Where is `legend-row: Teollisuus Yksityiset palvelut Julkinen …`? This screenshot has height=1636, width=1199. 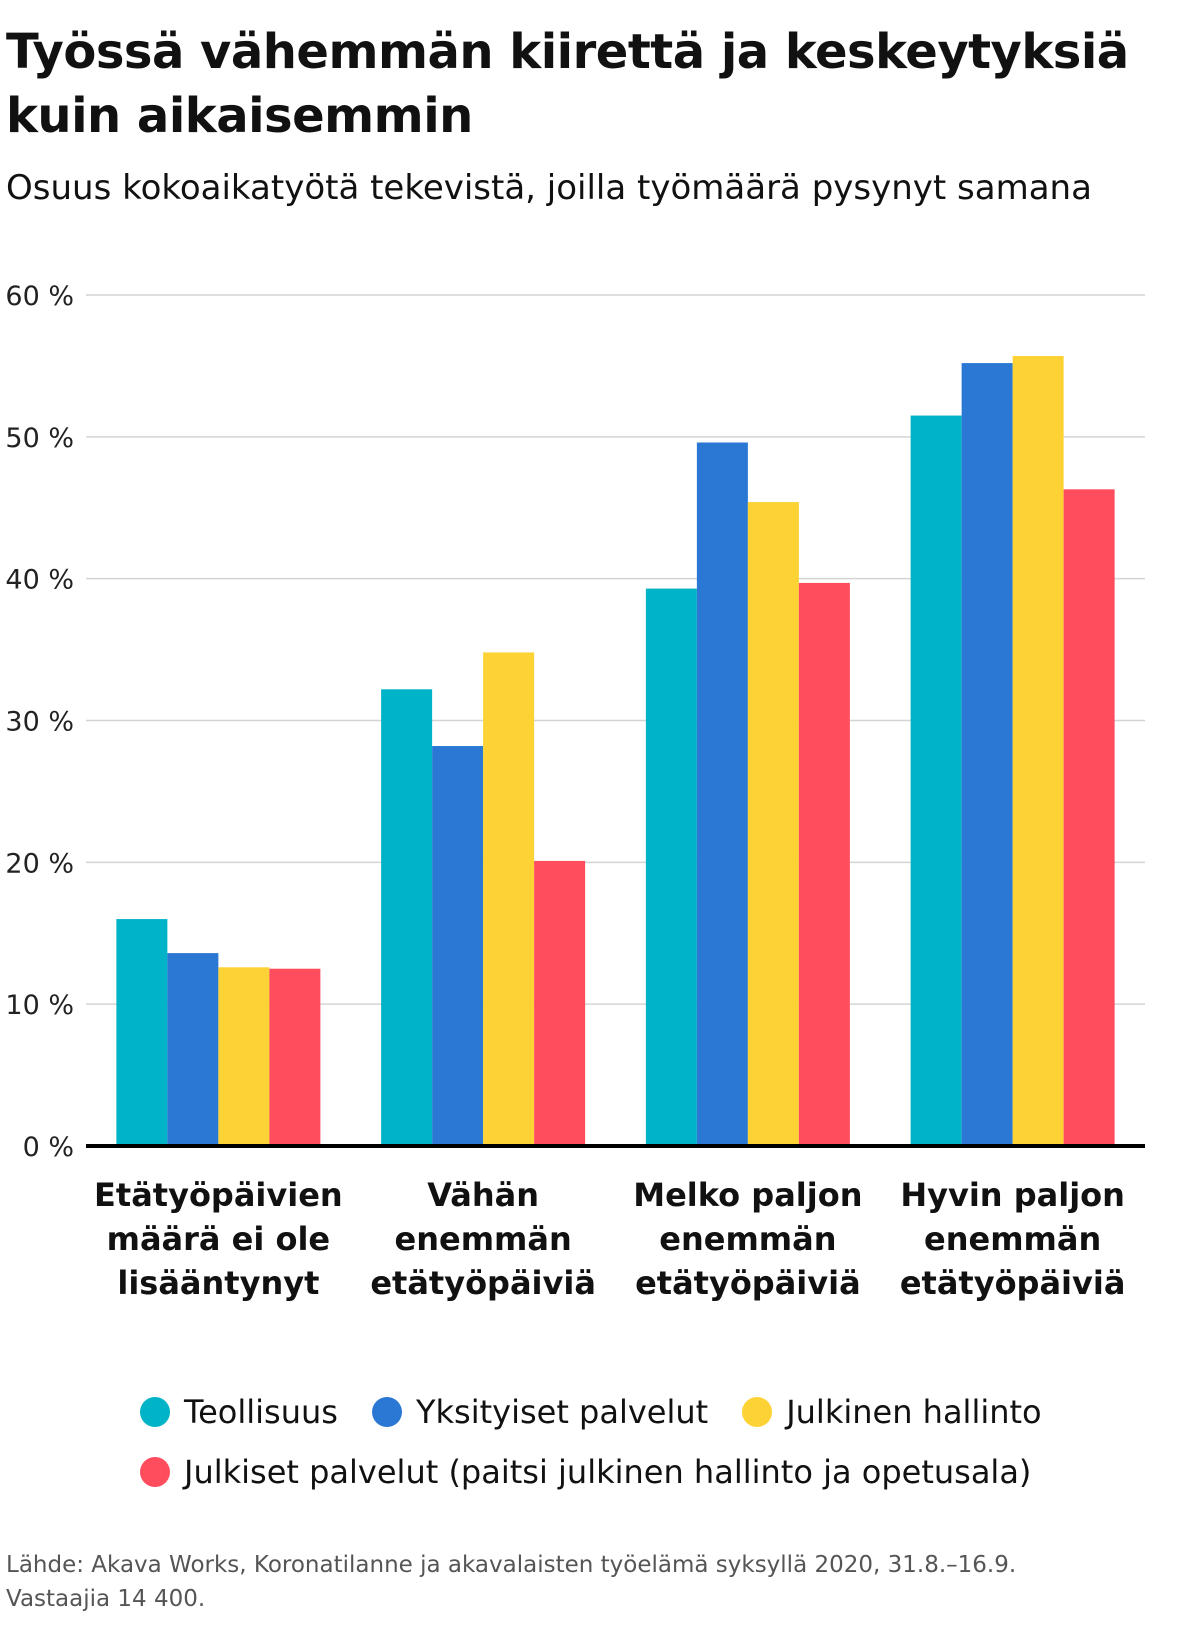 legend-row: Teollisuus Yksityiset palvelut Julkinen … is located at coordinates (640, 1412).